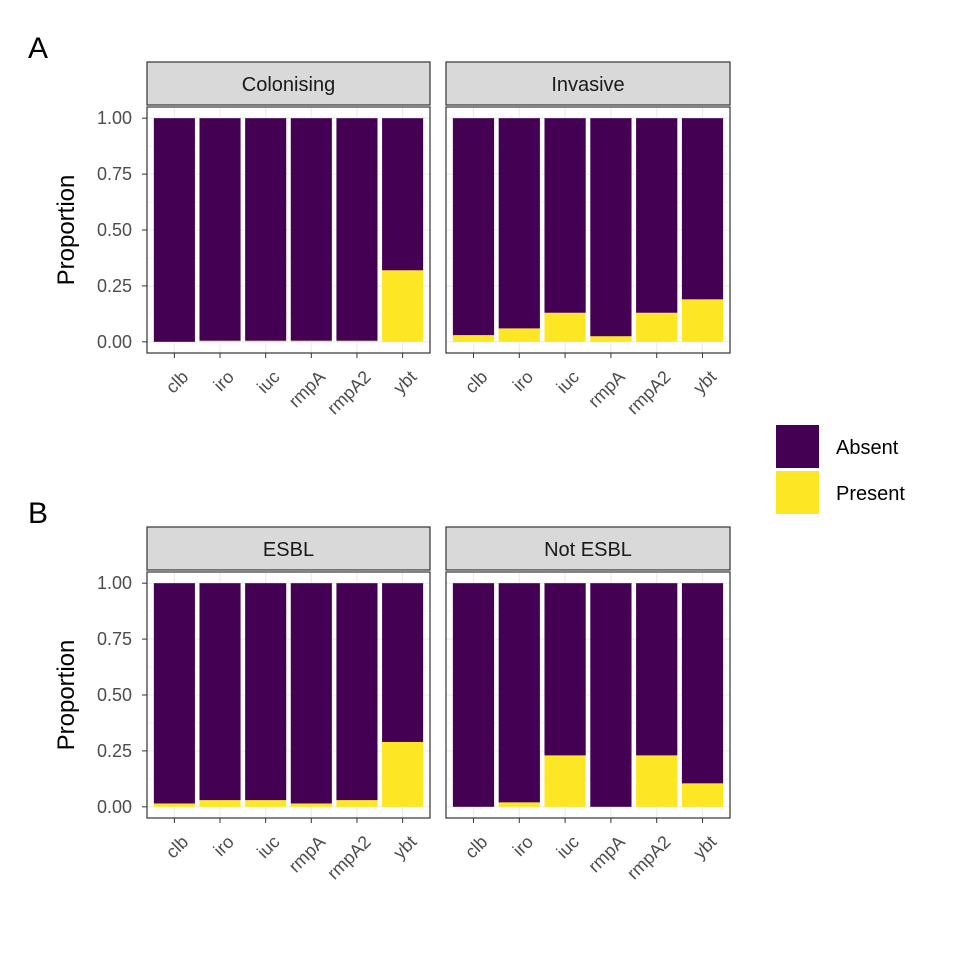  I want to click on legend: Absent Present, so click(840, 469).